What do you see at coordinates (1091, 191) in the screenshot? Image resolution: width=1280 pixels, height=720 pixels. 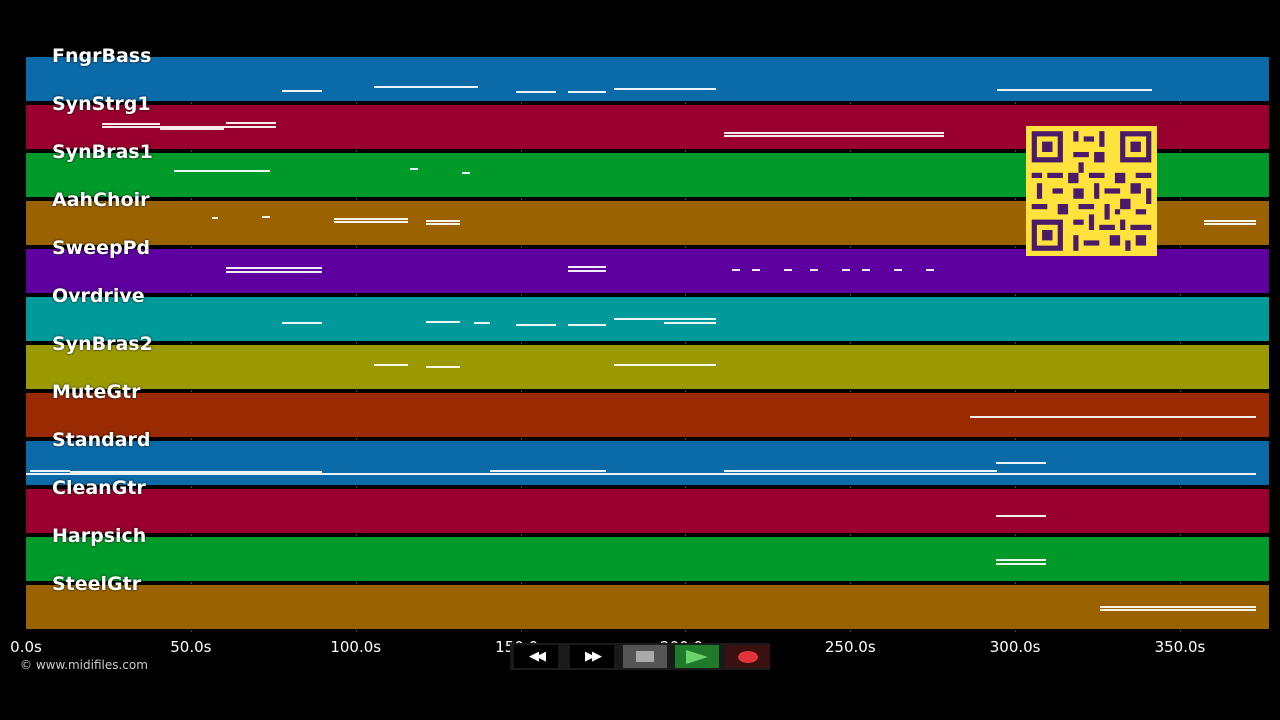 I see `qr-code-icon` at bounding box center [1091, 191].